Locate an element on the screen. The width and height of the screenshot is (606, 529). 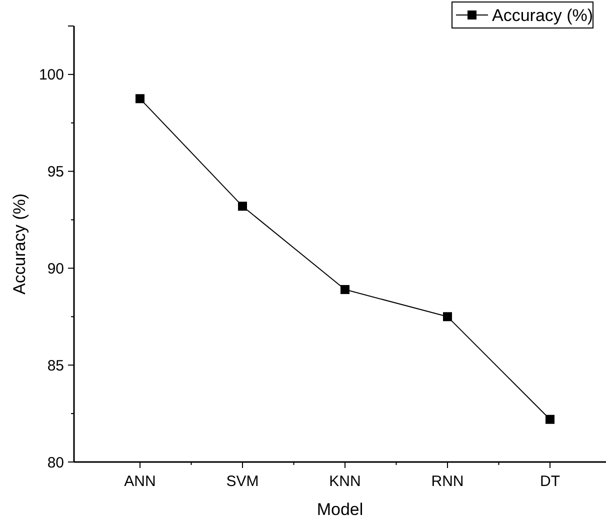
y-tick-label: 90 is located at coordinates (55, 269).